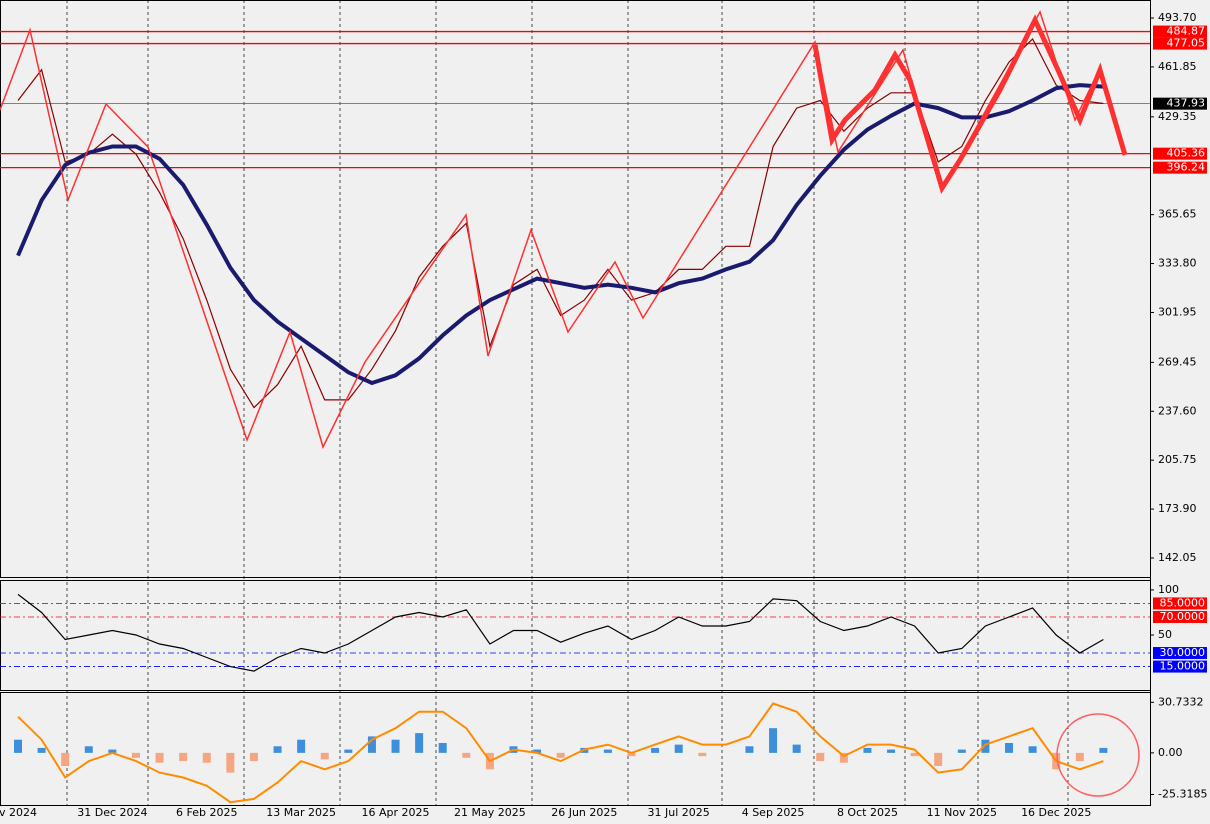  Describe the element at coordinates (1170, 752) in the screenshot. I see `y-tick-label: 0.00` at that location.